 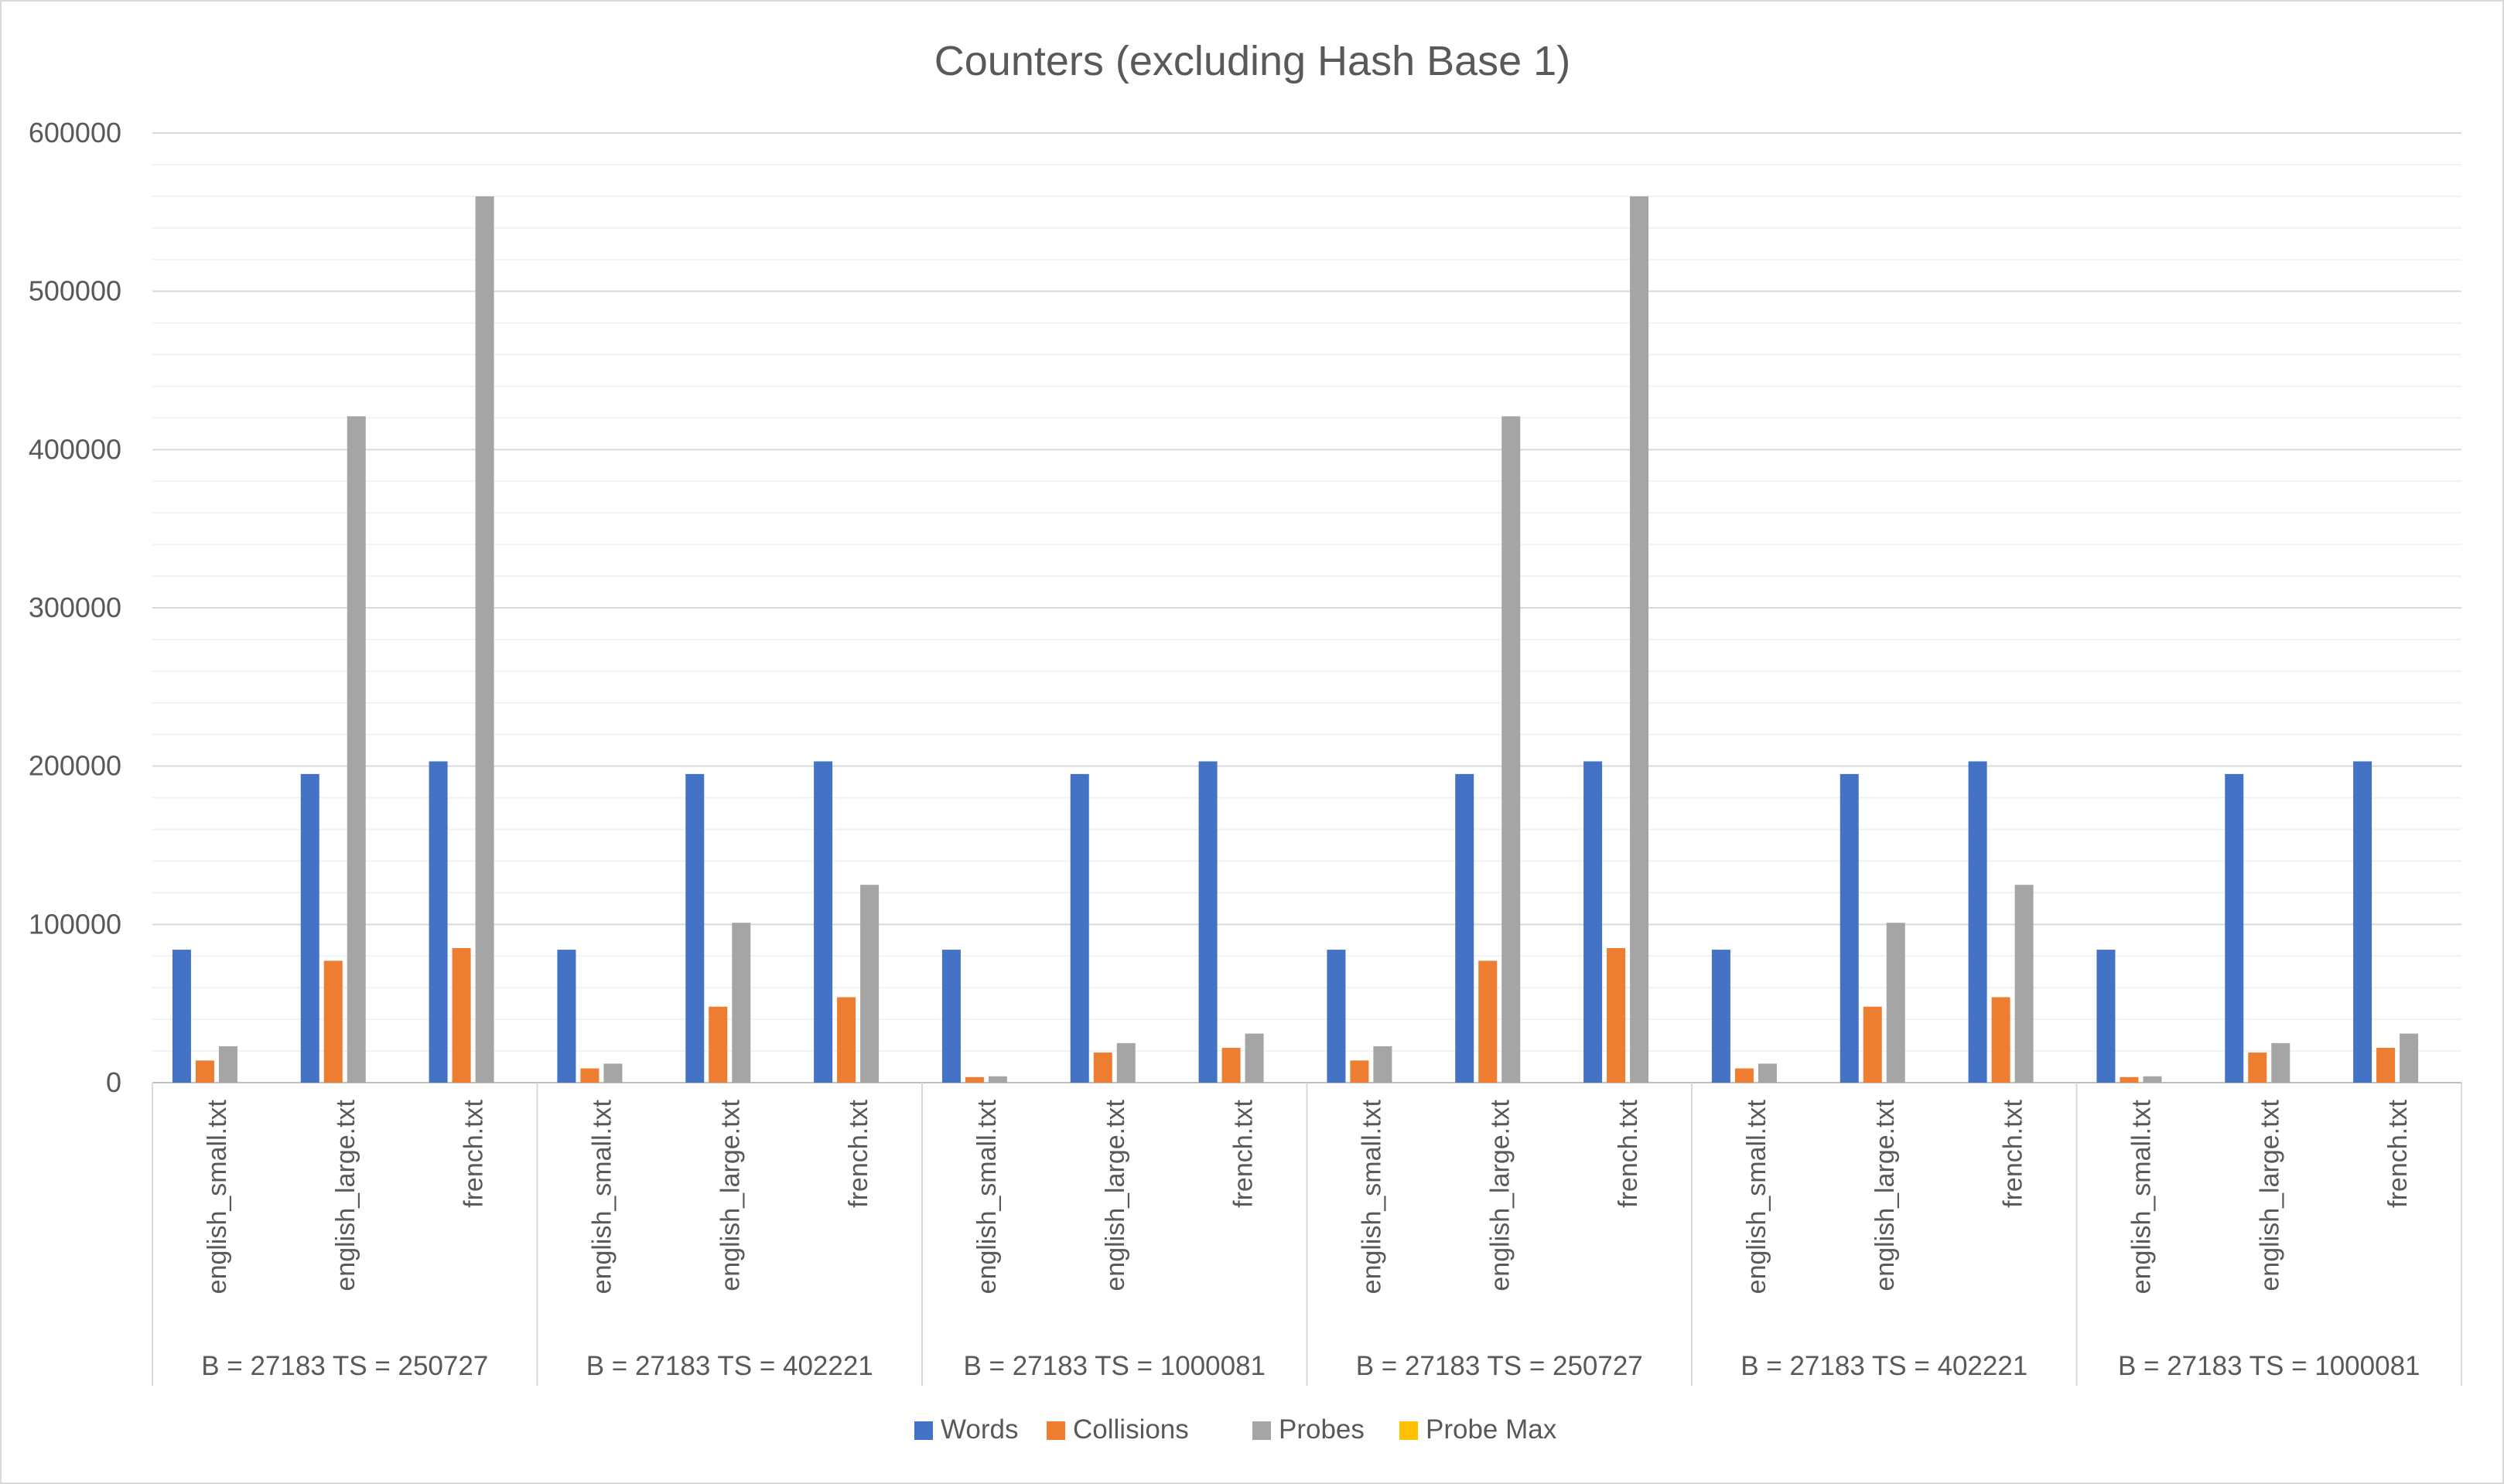 I want to click on y-tick-label: 100000, so click(x=75, y=924).